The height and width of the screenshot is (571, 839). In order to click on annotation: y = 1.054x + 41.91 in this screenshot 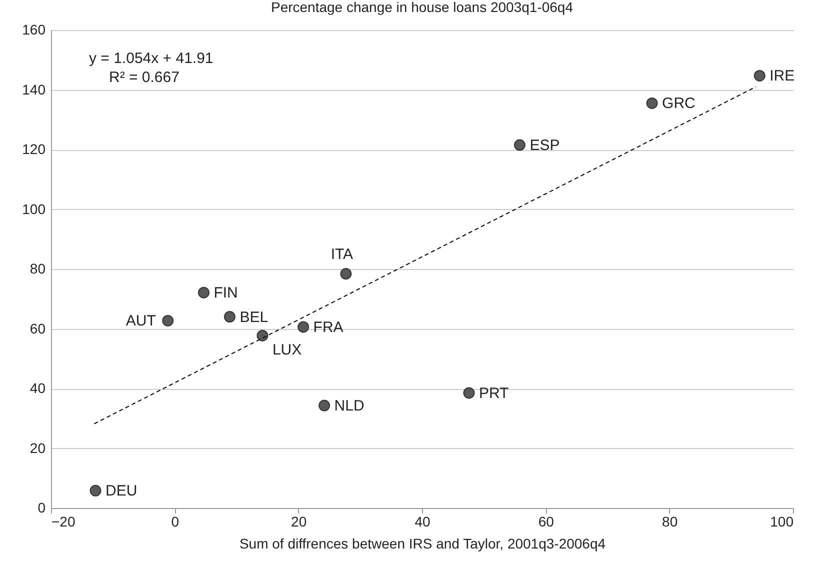, I will do `click(151, 58)`.